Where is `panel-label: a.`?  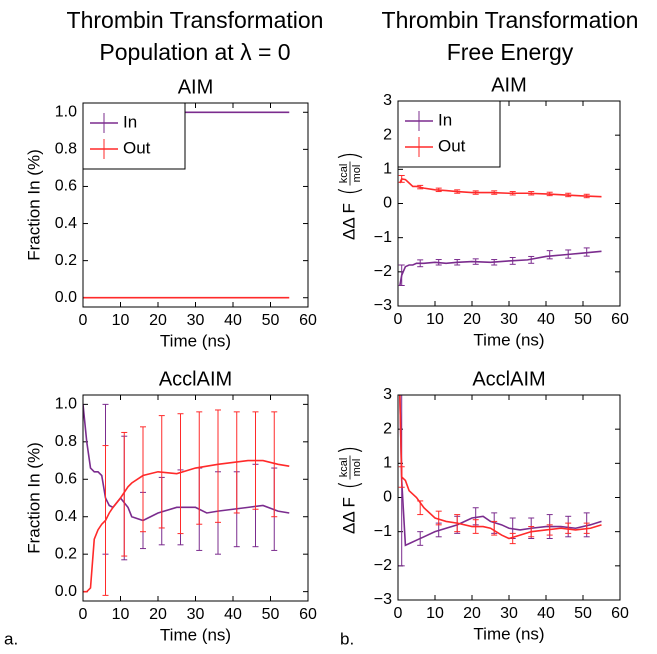
panel-label: a. is located at coordinates (11, 638).